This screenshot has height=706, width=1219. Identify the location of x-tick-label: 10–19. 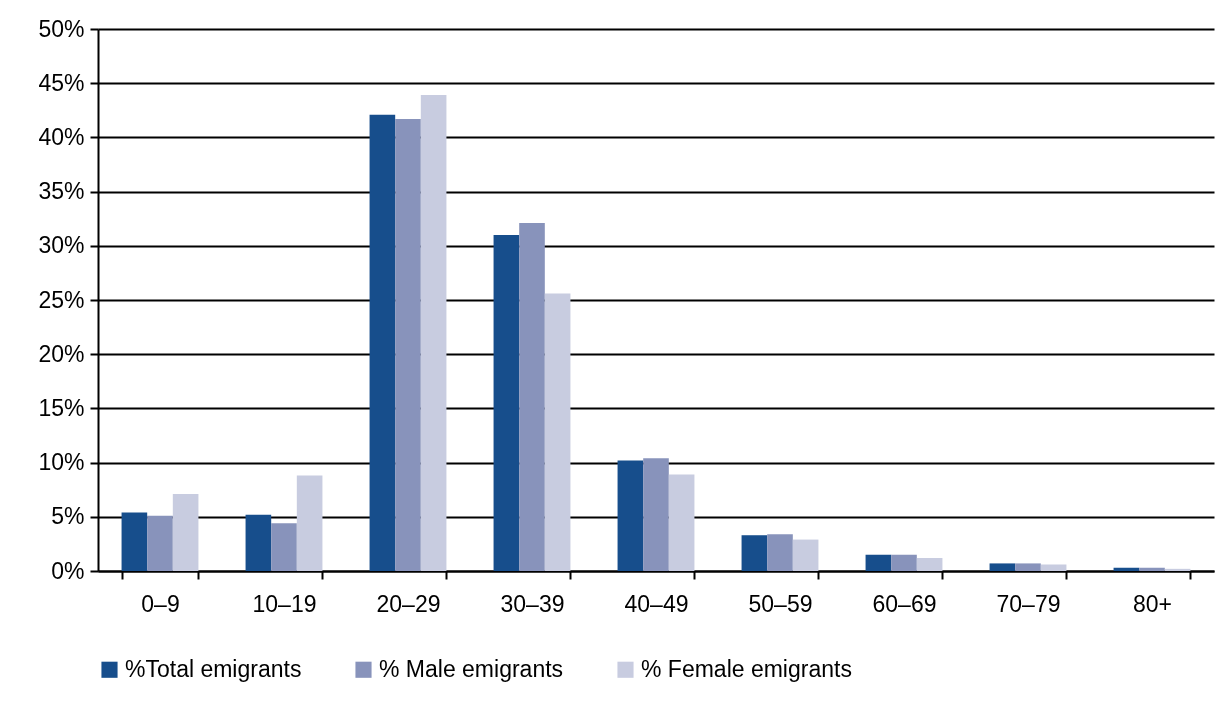
(284, 603).